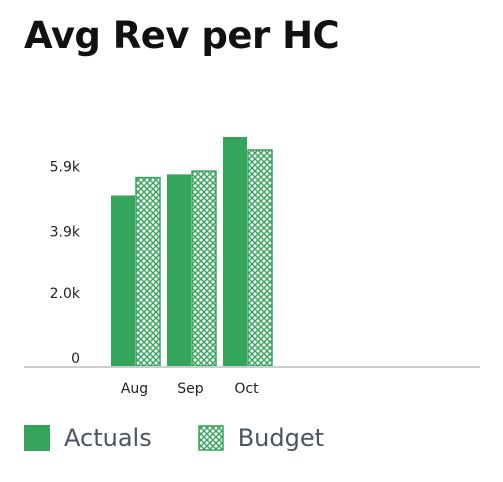 The image size is (503, 482). I want to click on budget-swatch, so click(210, 438).